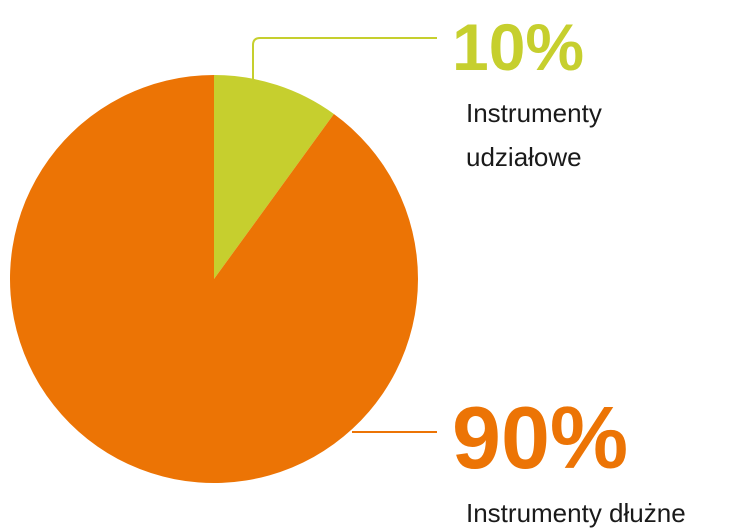 The height and width of the screenshot is (530, 734). I want to click on percent-label-debt: 90%, so click(540, 437).